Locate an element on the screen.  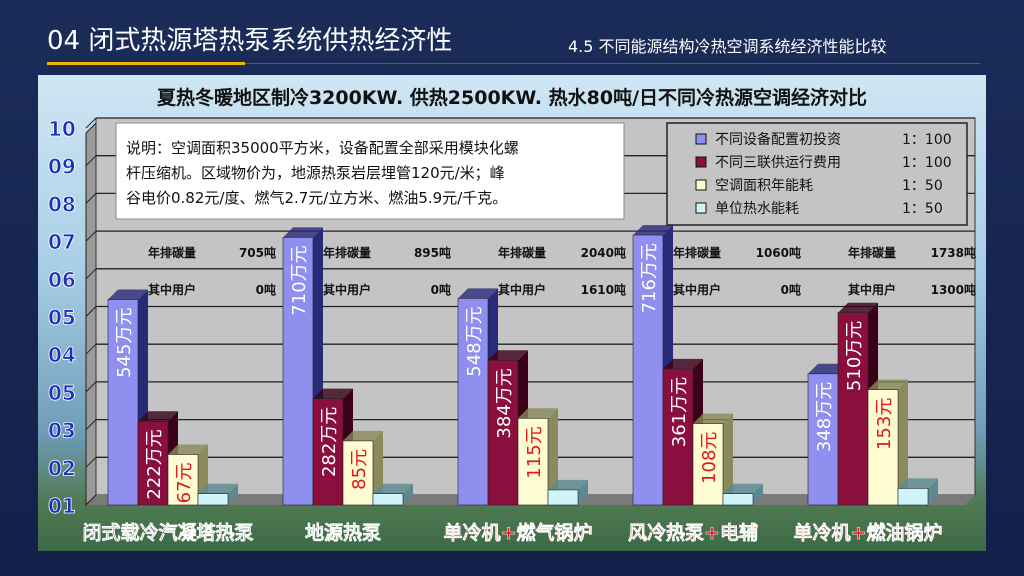
bar-value-label: 510万元 is located at coordinates (854, 356).